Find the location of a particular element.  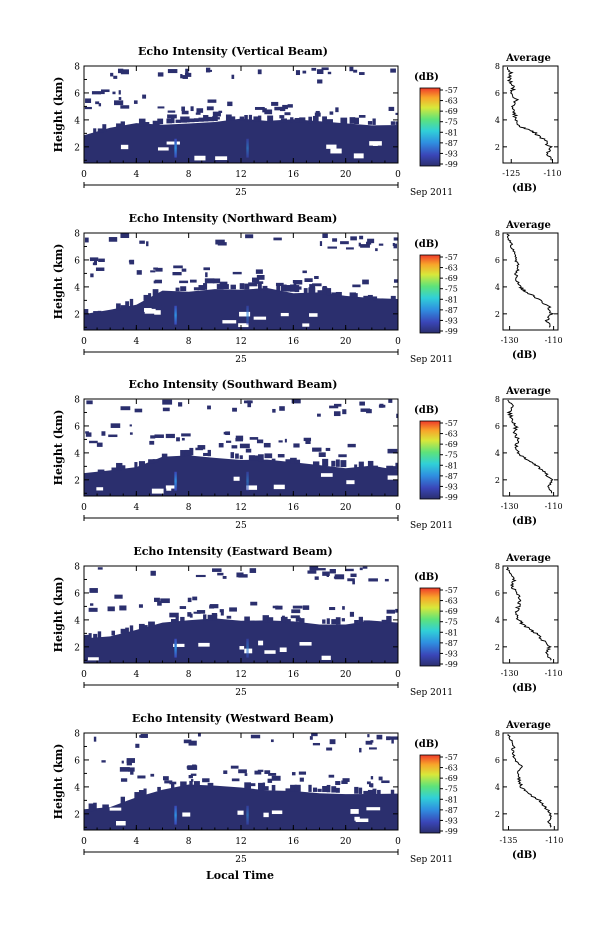

colorbar-tick-label: -69 is located at coordinates (451, 444).